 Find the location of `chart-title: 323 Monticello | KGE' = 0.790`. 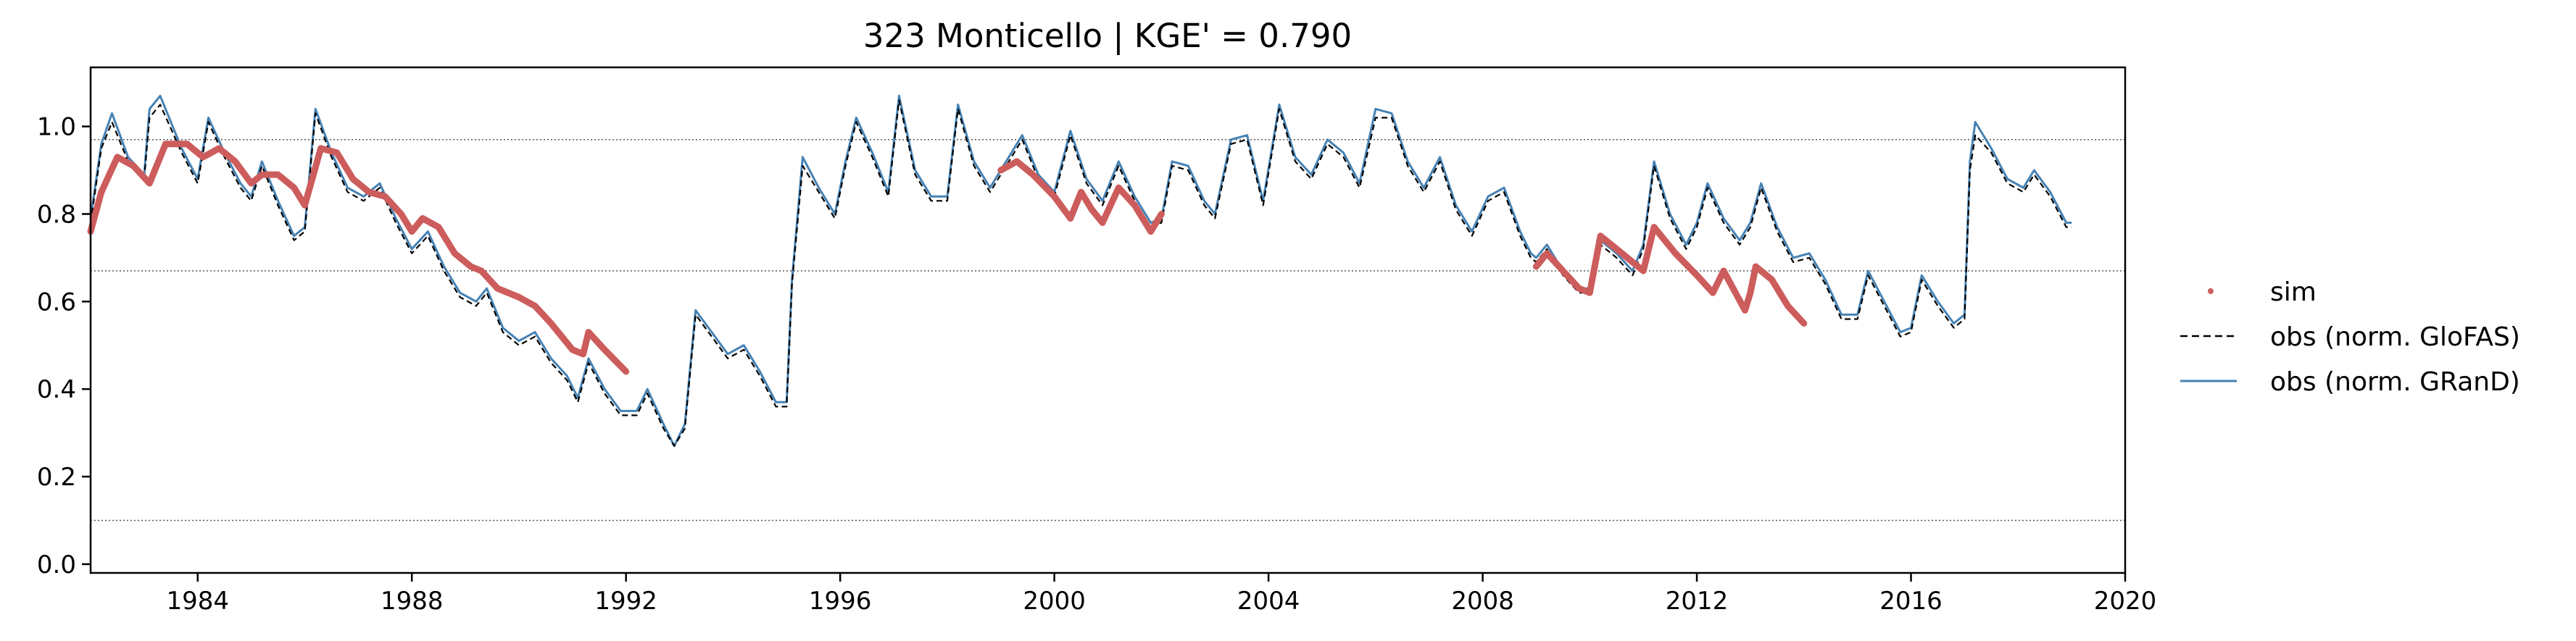

chart-title: 323 Monticello | KGE' = 0.790 is located at coordinates (1107, 36).